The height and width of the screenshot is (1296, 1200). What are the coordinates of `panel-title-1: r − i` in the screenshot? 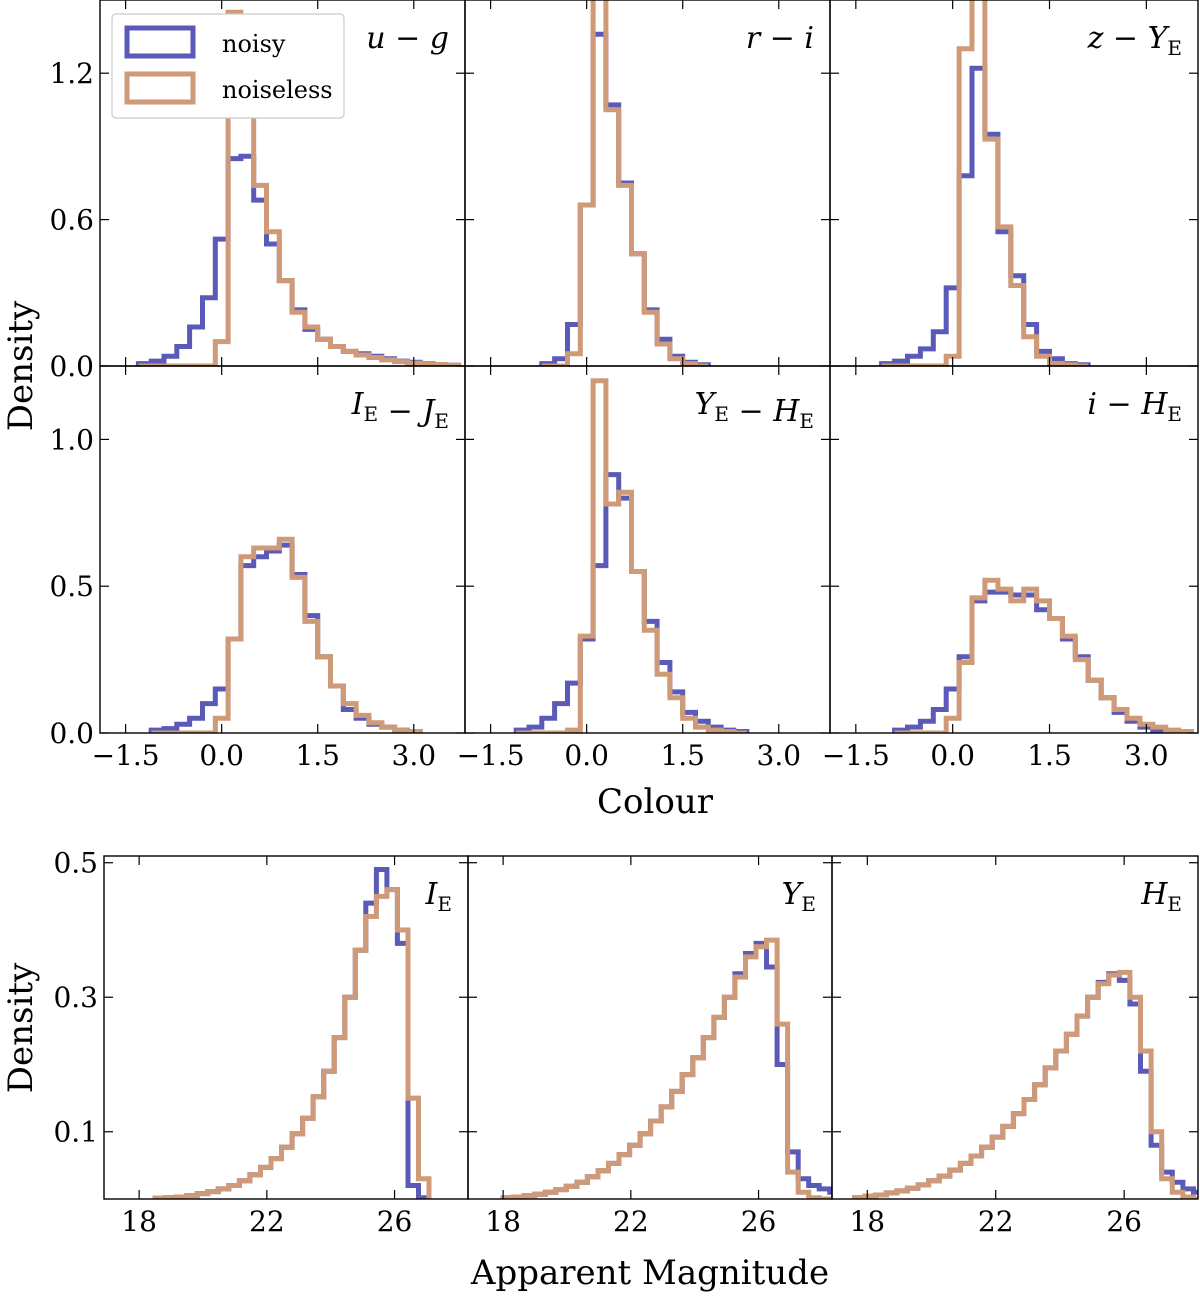 It's located at (780, 38).